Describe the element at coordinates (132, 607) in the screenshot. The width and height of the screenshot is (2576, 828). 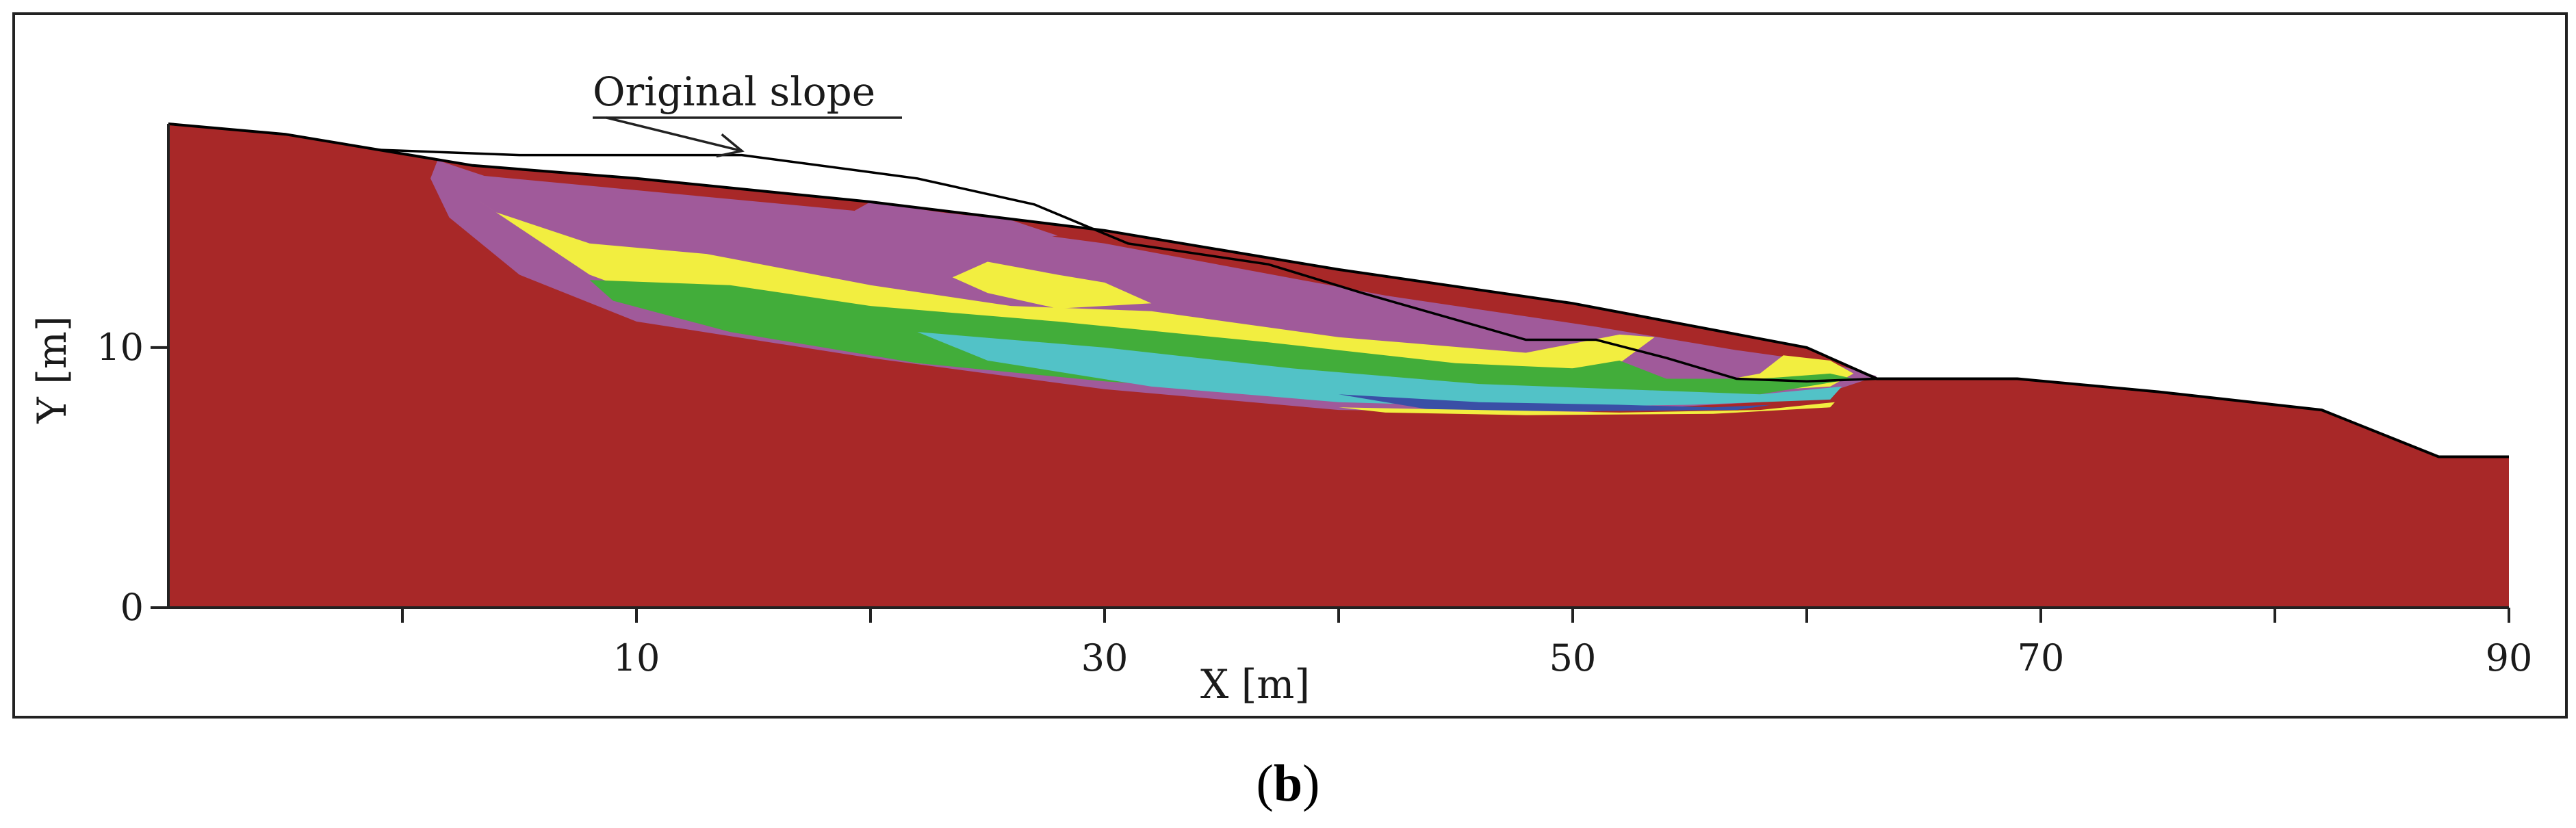
I see `y-tick-label-0: 0` at that location.